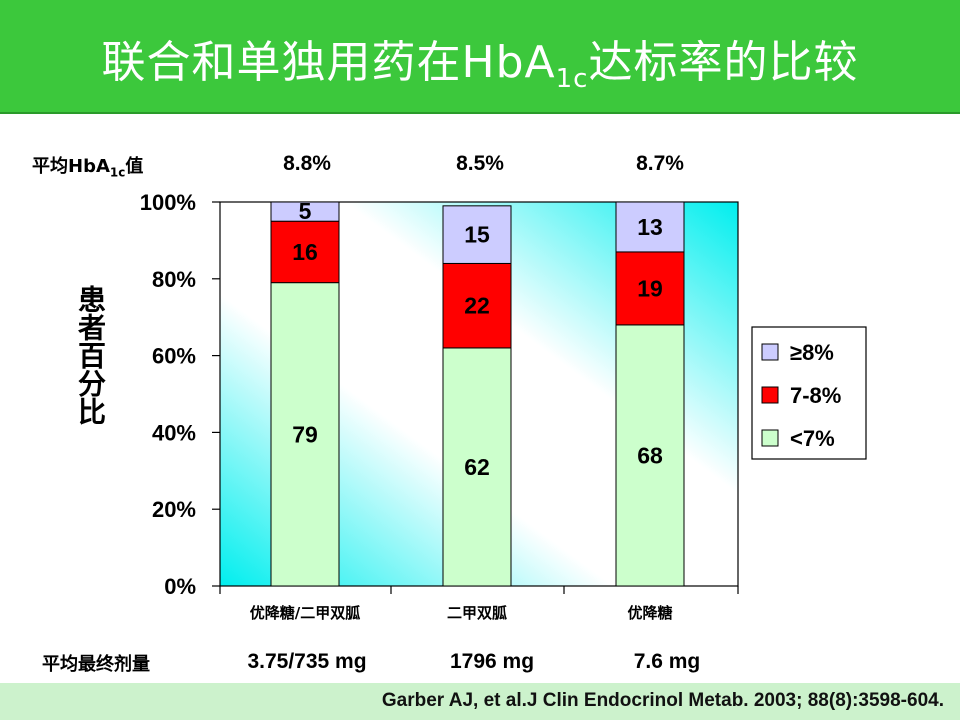 This screenshot has width=960, height=720. I want to click on data-label: 16, so click(305, 252).